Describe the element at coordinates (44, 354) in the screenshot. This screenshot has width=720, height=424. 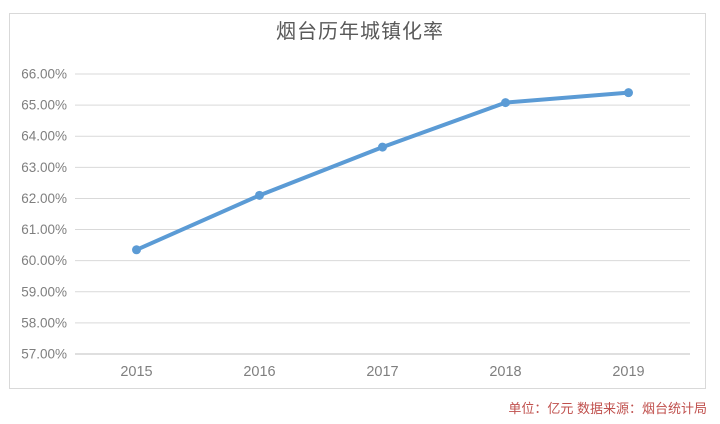
I see `y-axis-tick-label: 57.00%` at that location.